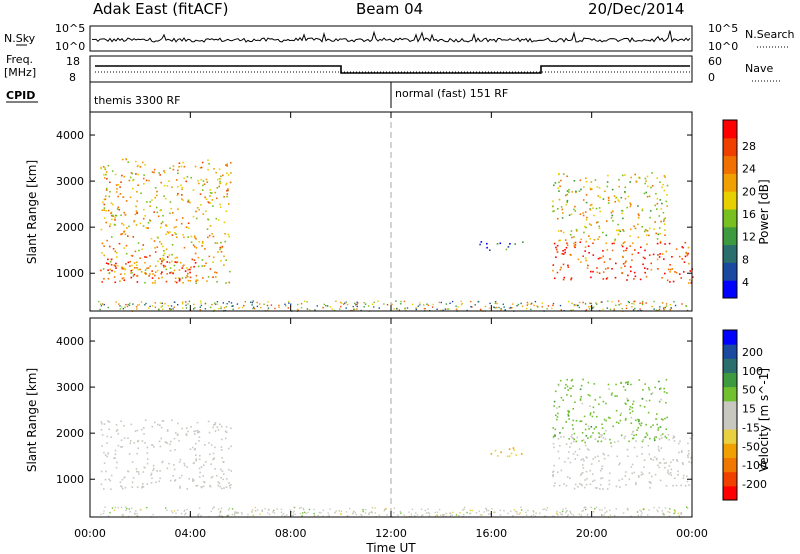 The width and height of the screenshot is (800, 554). I want to click on colorbar-swatch, so click(730, 236).